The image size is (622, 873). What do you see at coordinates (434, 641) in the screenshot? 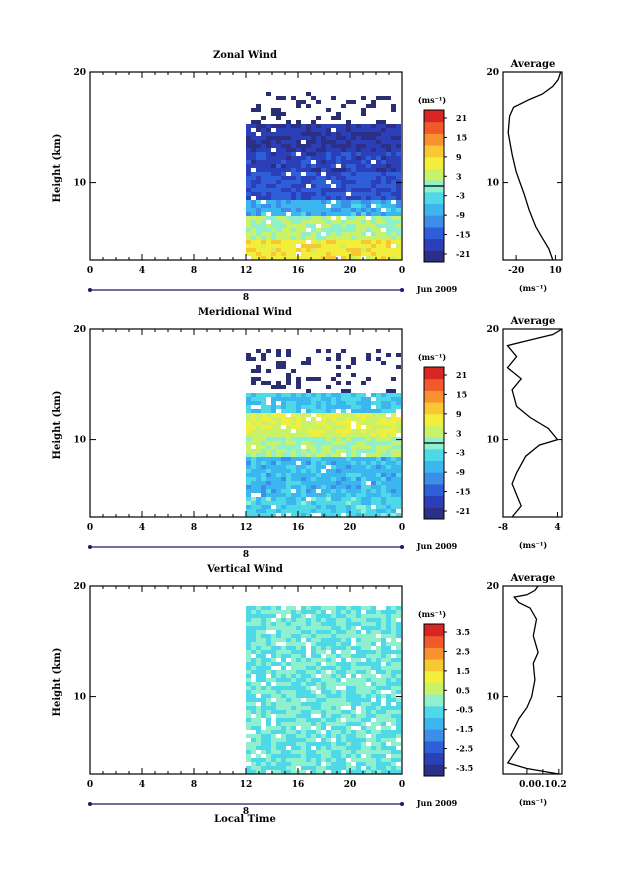
I see `colorbar-segment` at bounding box center [434, 641].